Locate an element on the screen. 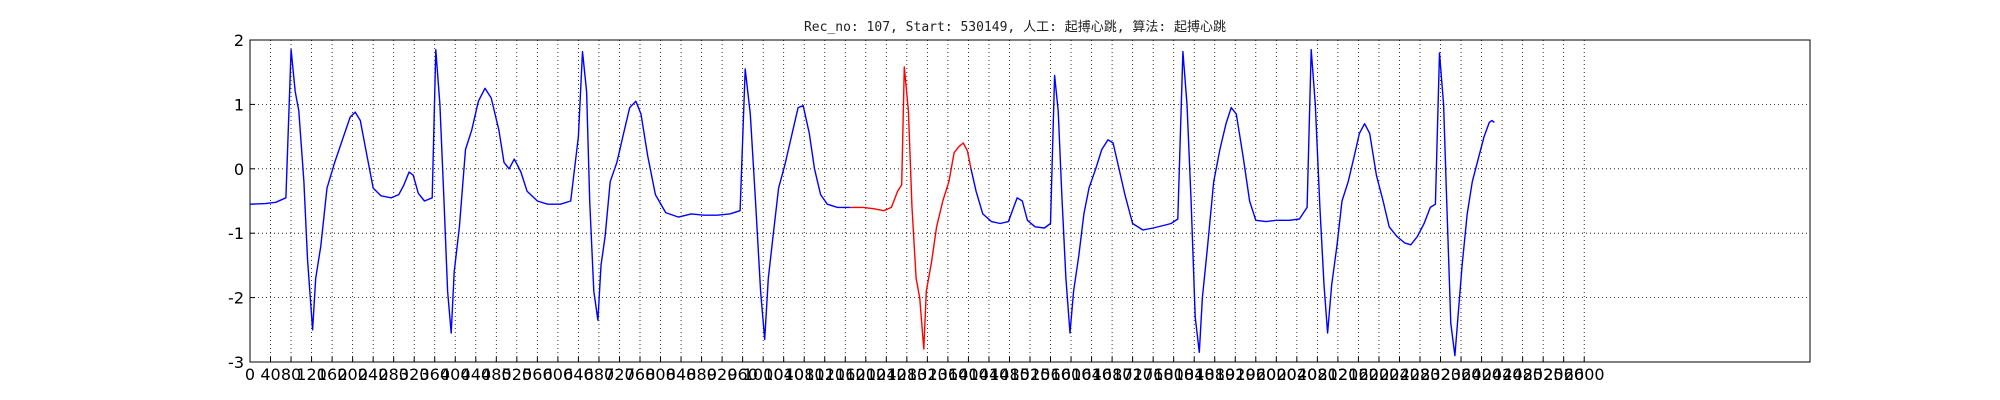  x-tick-label: 1720 is located at coordinates (1132, 374).